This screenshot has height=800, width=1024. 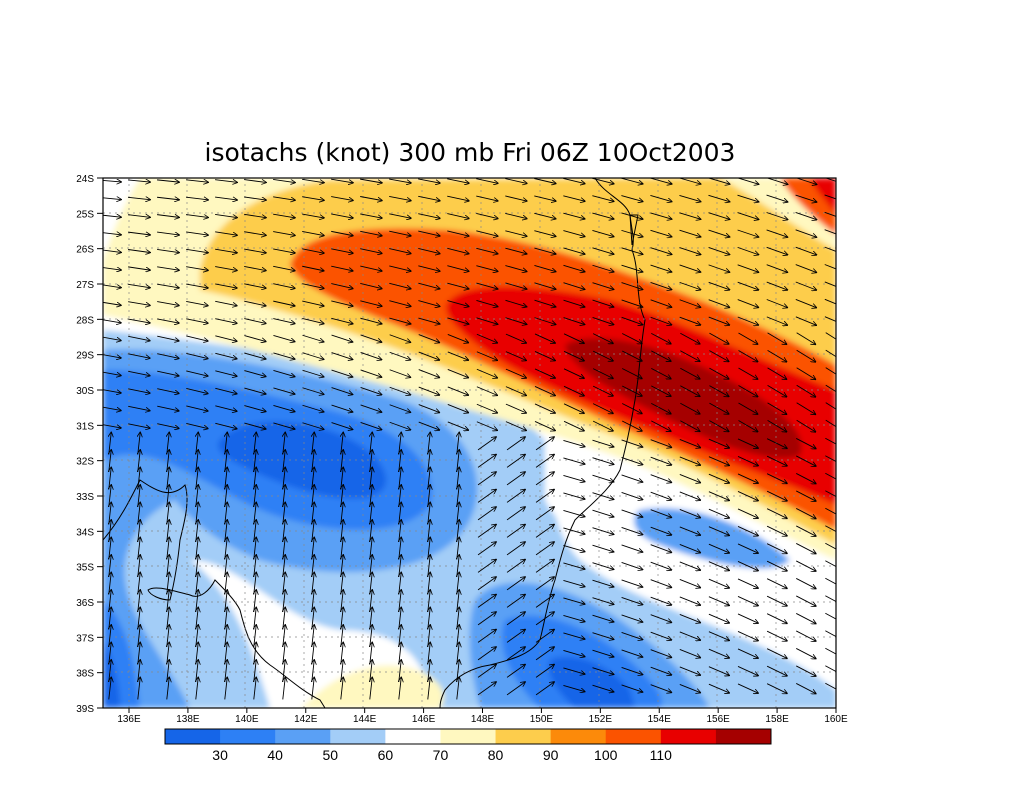 What do you see at coordinates (777, 719) in the screenshot?
I see `lon-label: 158E` at bounding box center [777, 719].